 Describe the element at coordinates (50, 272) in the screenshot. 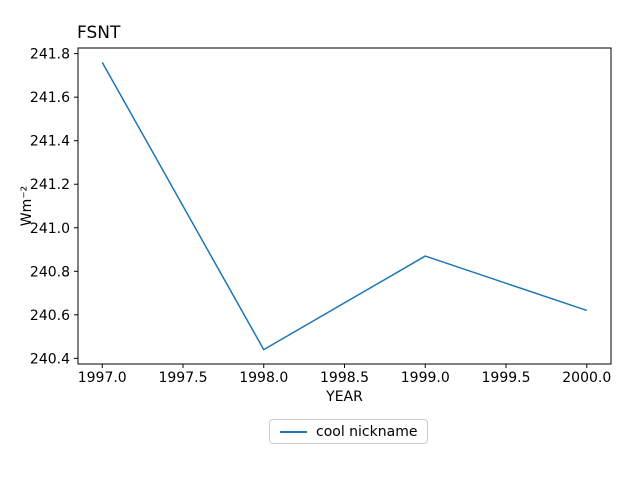

I see `y-tick-label: 240.8` at that location.